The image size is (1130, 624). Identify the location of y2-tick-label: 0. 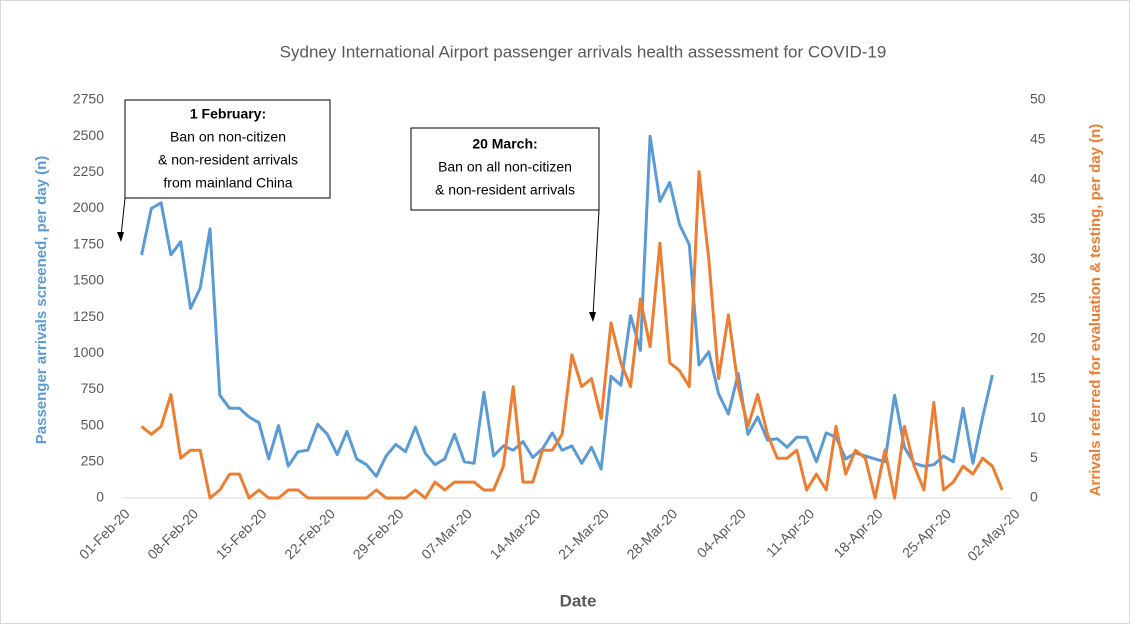
(1034, 497).